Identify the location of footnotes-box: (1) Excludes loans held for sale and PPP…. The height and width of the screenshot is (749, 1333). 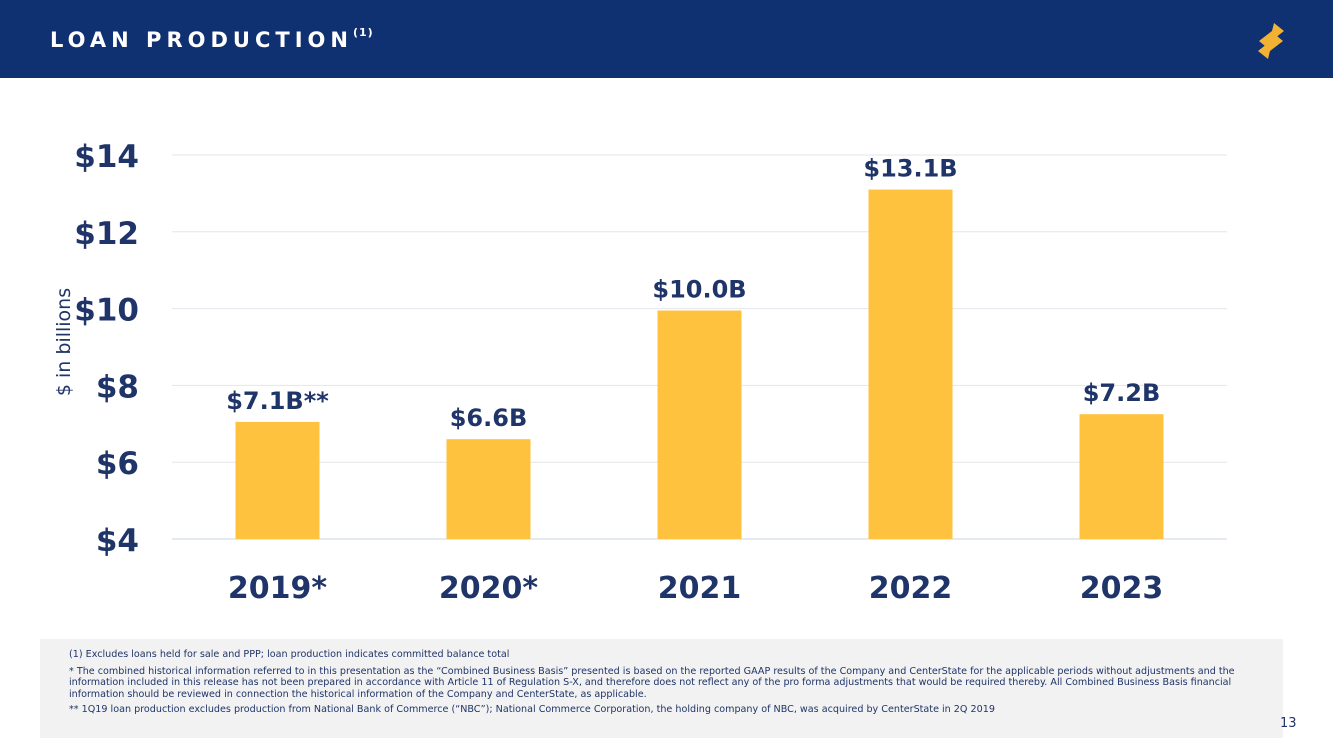
(661, 688).